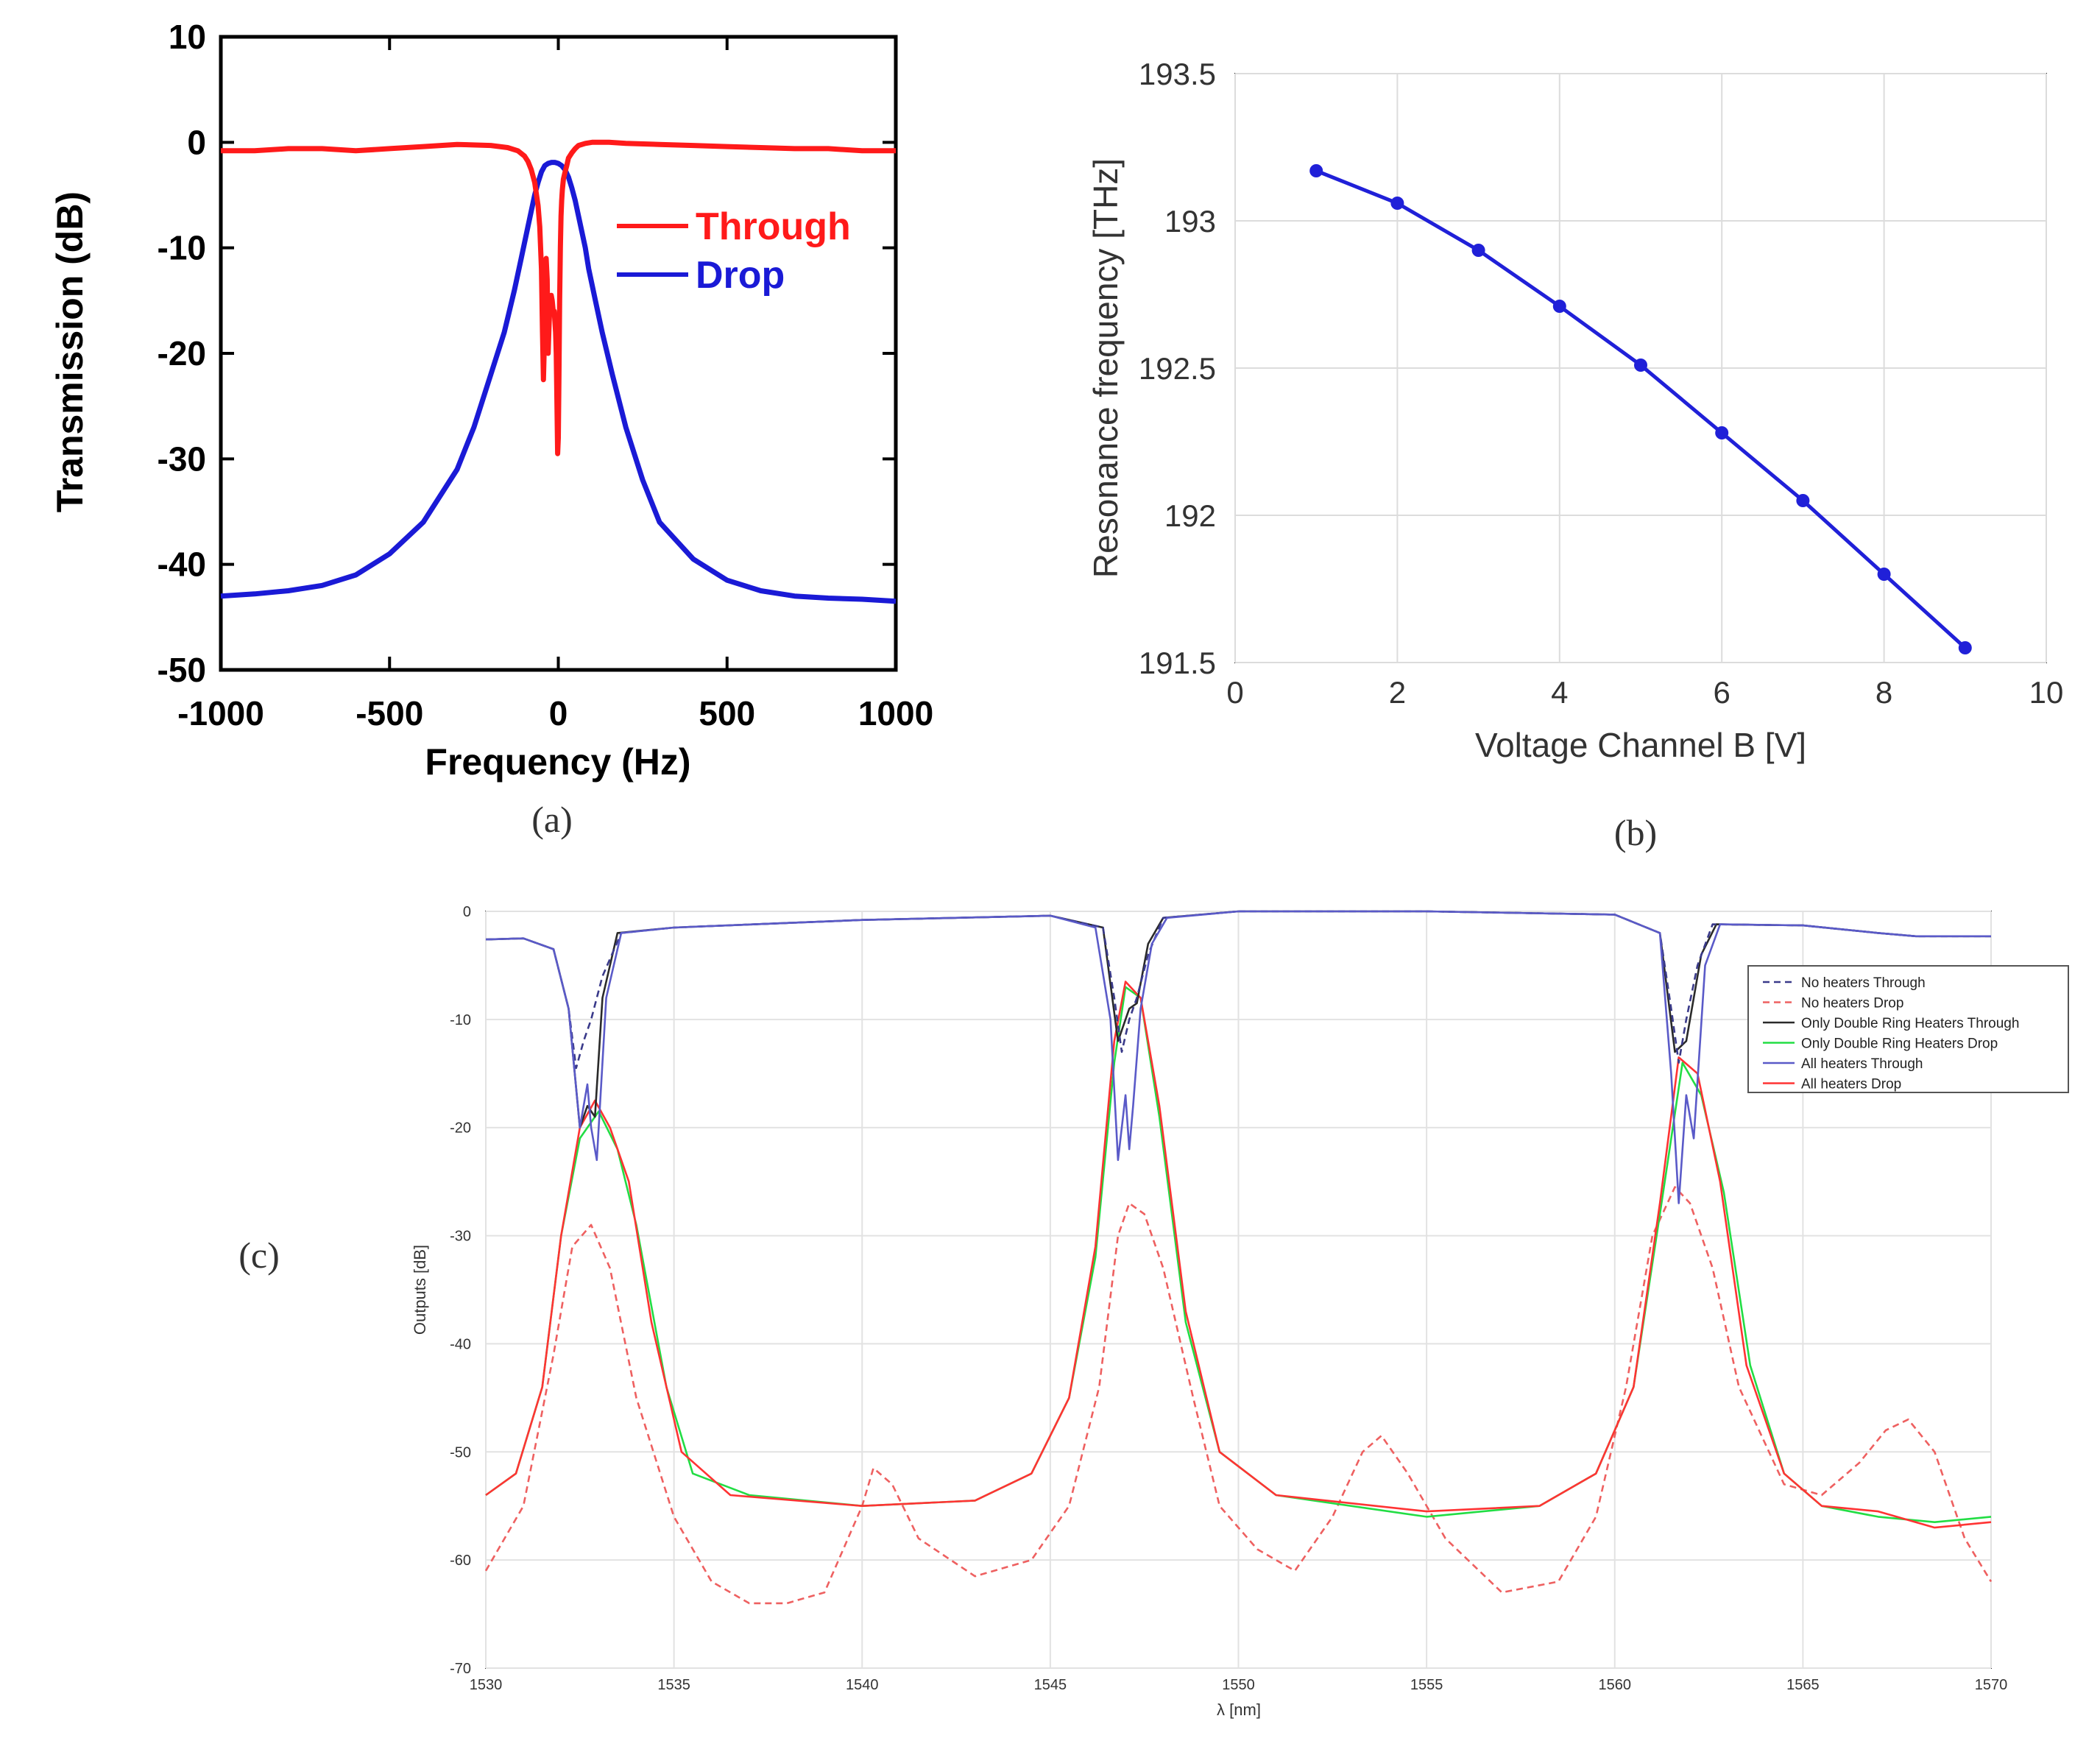 This screenshot has width=2100, height=1741. Describe the element at coordinates (1615, 1685) in the screenshot. I see `x-tick-label-c: 1560` at that location.